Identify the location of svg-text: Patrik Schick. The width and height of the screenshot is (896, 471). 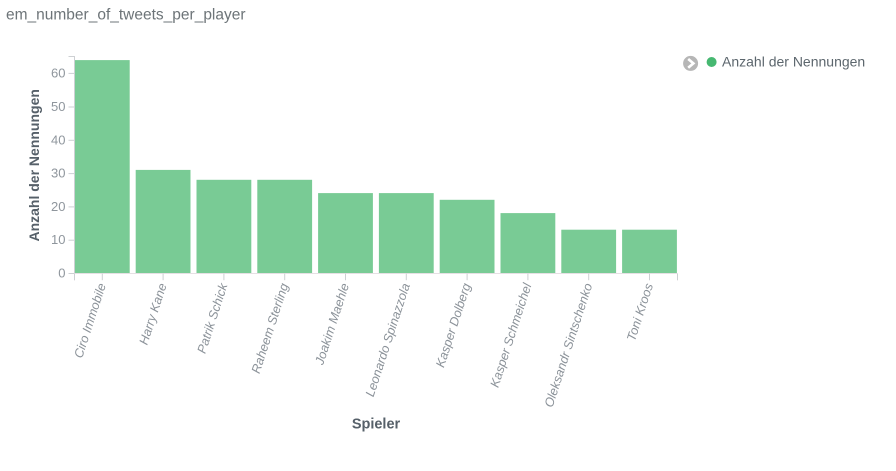
(213, 318).